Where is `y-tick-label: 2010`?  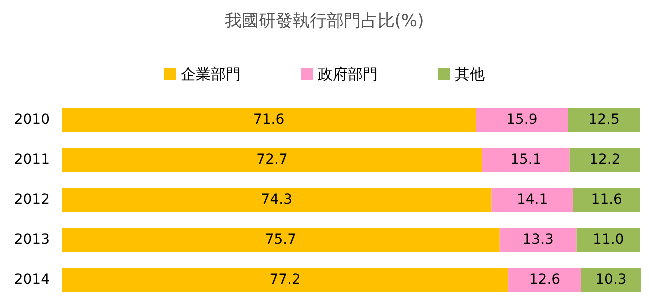 y-tick-label: 2010 is located at coordinates (32, 120).